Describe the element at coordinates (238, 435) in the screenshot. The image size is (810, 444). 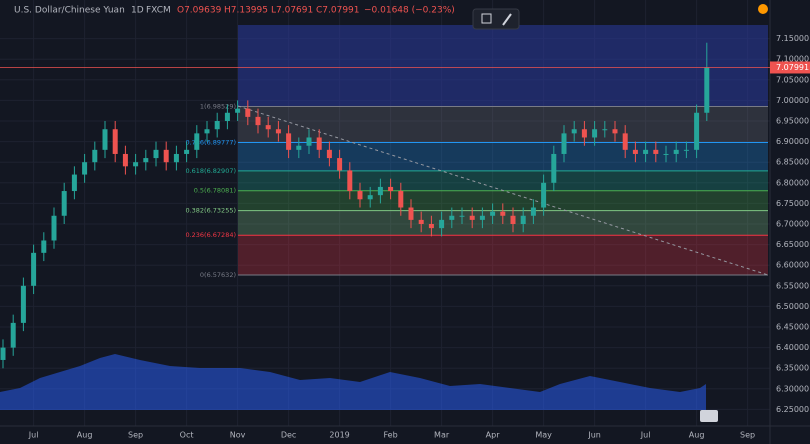
I see `x-tick-label: Nov` at that location.